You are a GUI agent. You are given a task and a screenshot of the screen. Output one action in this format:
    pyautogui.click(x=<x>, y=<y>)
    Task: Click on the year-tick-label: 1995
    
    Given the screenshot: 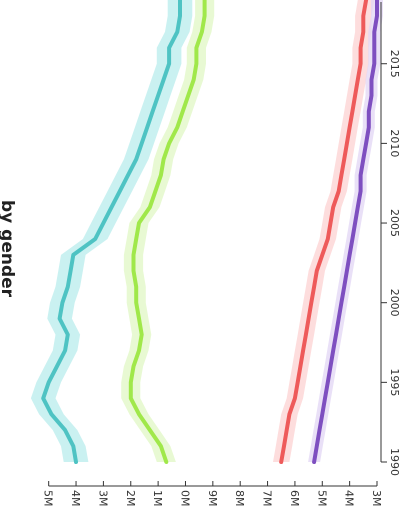 What is the action you would take?
    pyautogui.click(x=394, y=382)
    